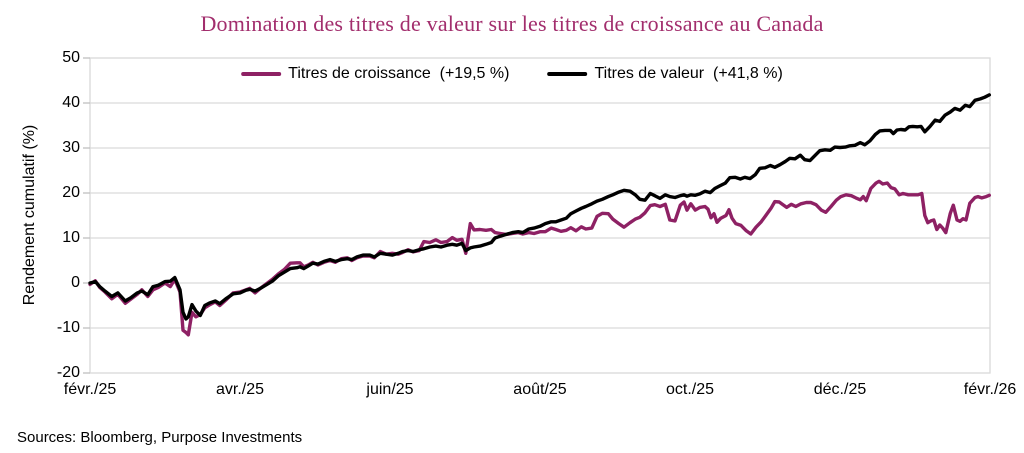 The width and height of the screenshot is (1024, 453). I want to click on legend-line-swatch-growth, so click(261, 74).